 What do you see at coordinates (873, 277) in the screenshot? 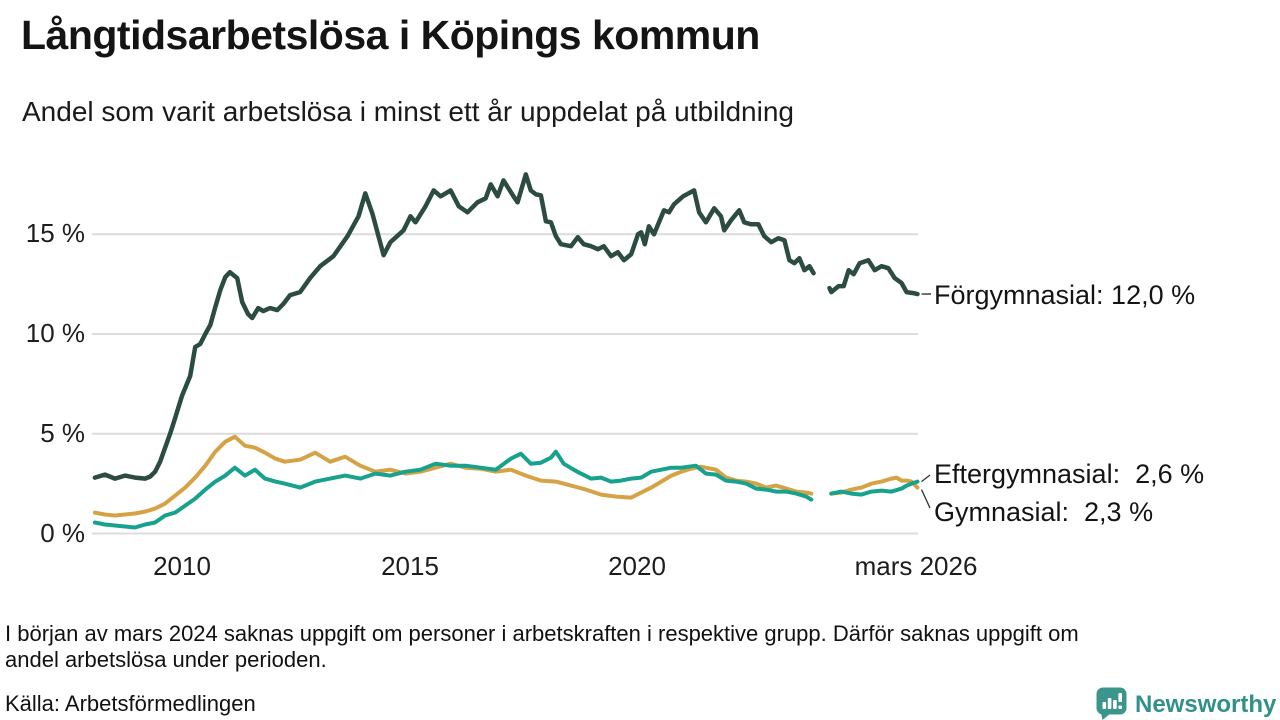
I see `series-line-förgymnasial` at bounding box center [873, 277].